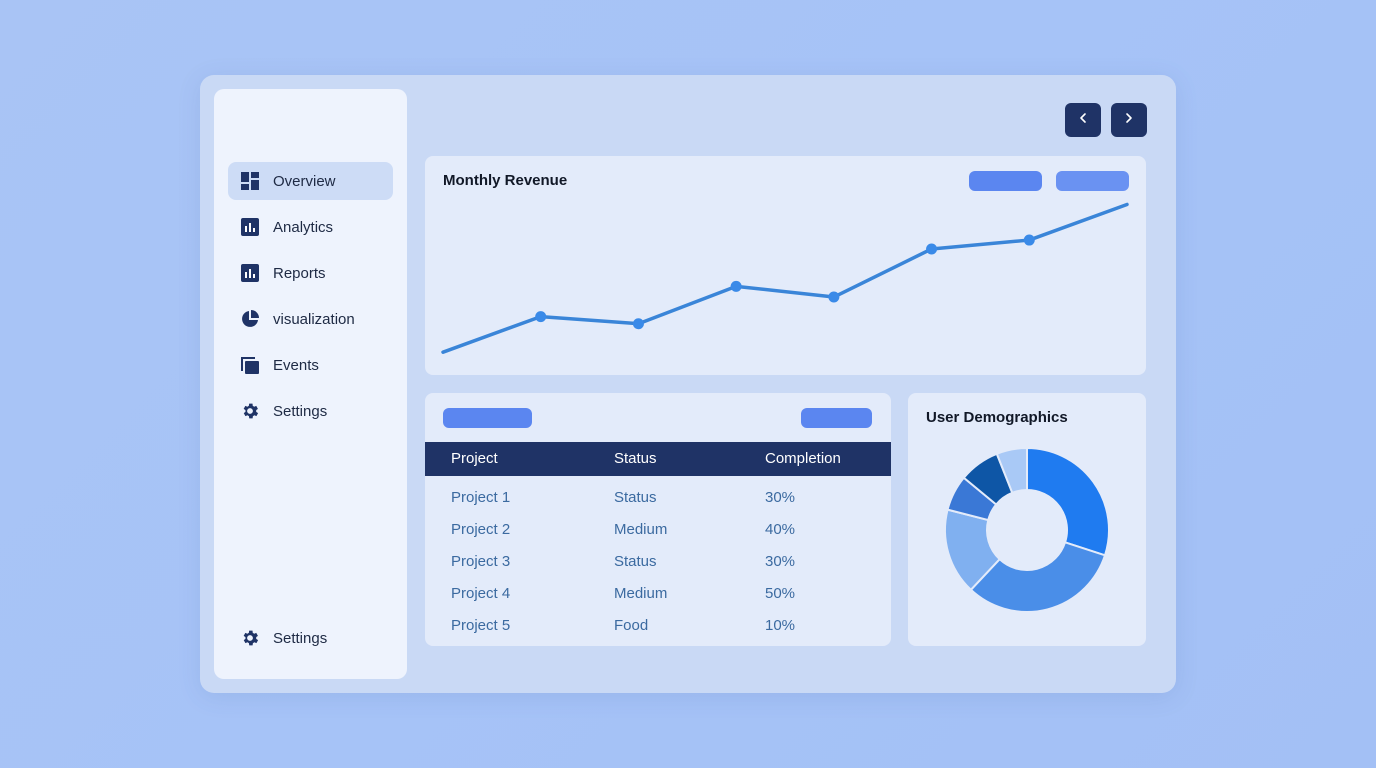  I want to click on chevron-right-icon, so click(1129, 120).